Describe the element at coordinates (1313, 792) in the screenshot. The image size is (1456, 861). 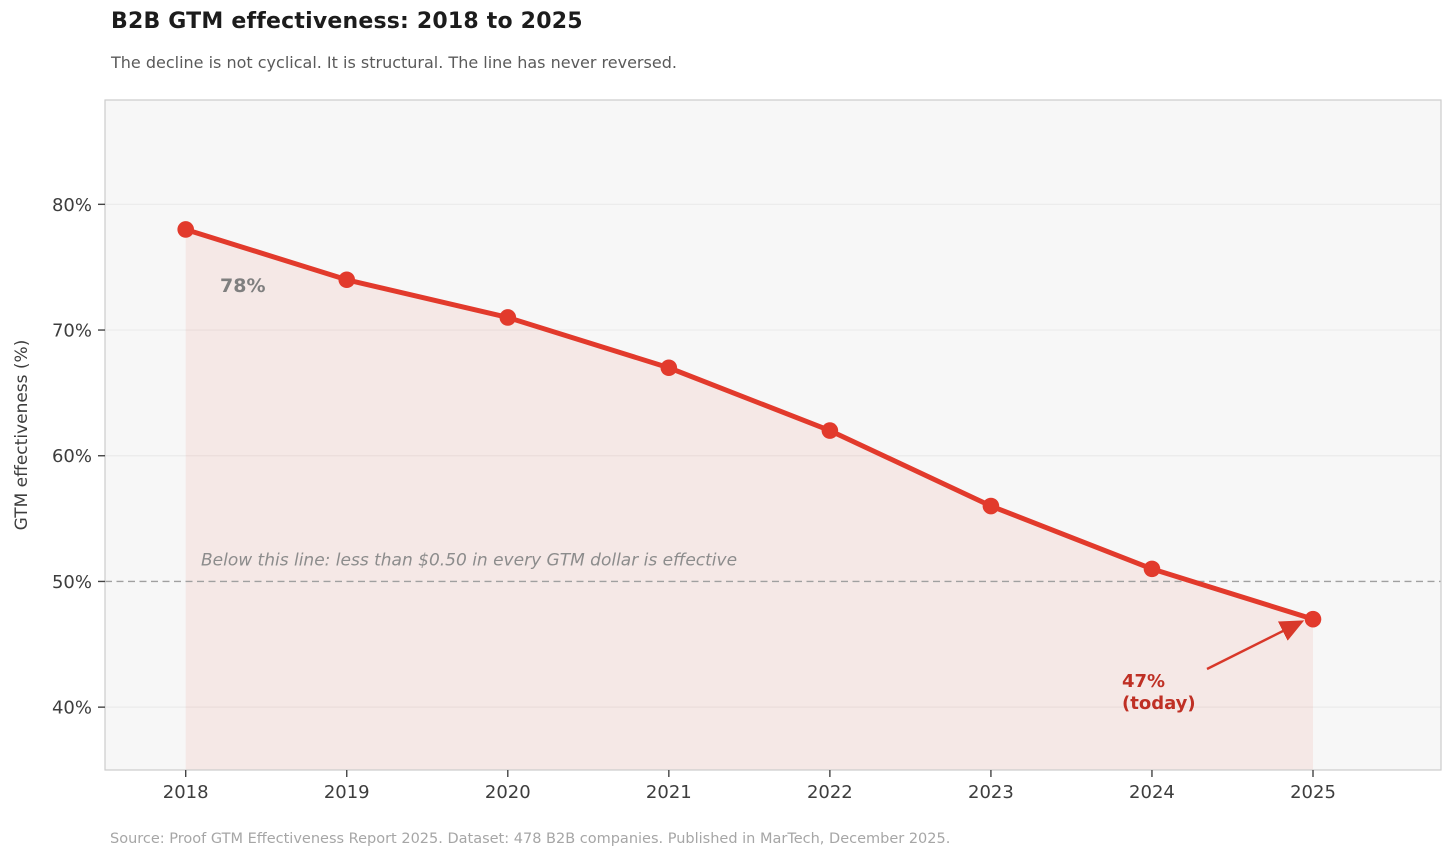
I see `x-tick-label: 2025` at that location.